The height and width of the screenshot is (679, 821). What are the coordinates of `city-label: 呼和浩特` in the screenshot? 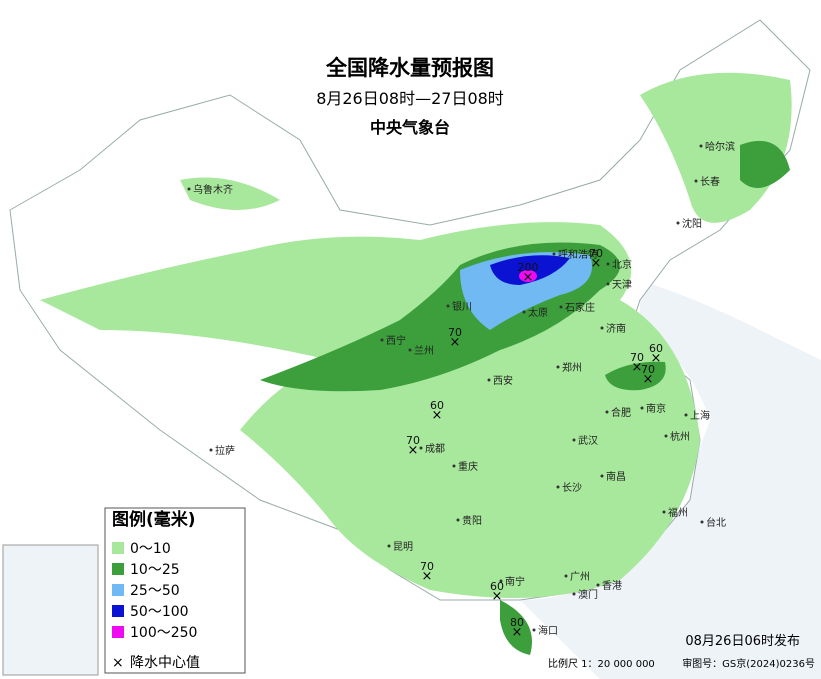 It's located at (578, 255).